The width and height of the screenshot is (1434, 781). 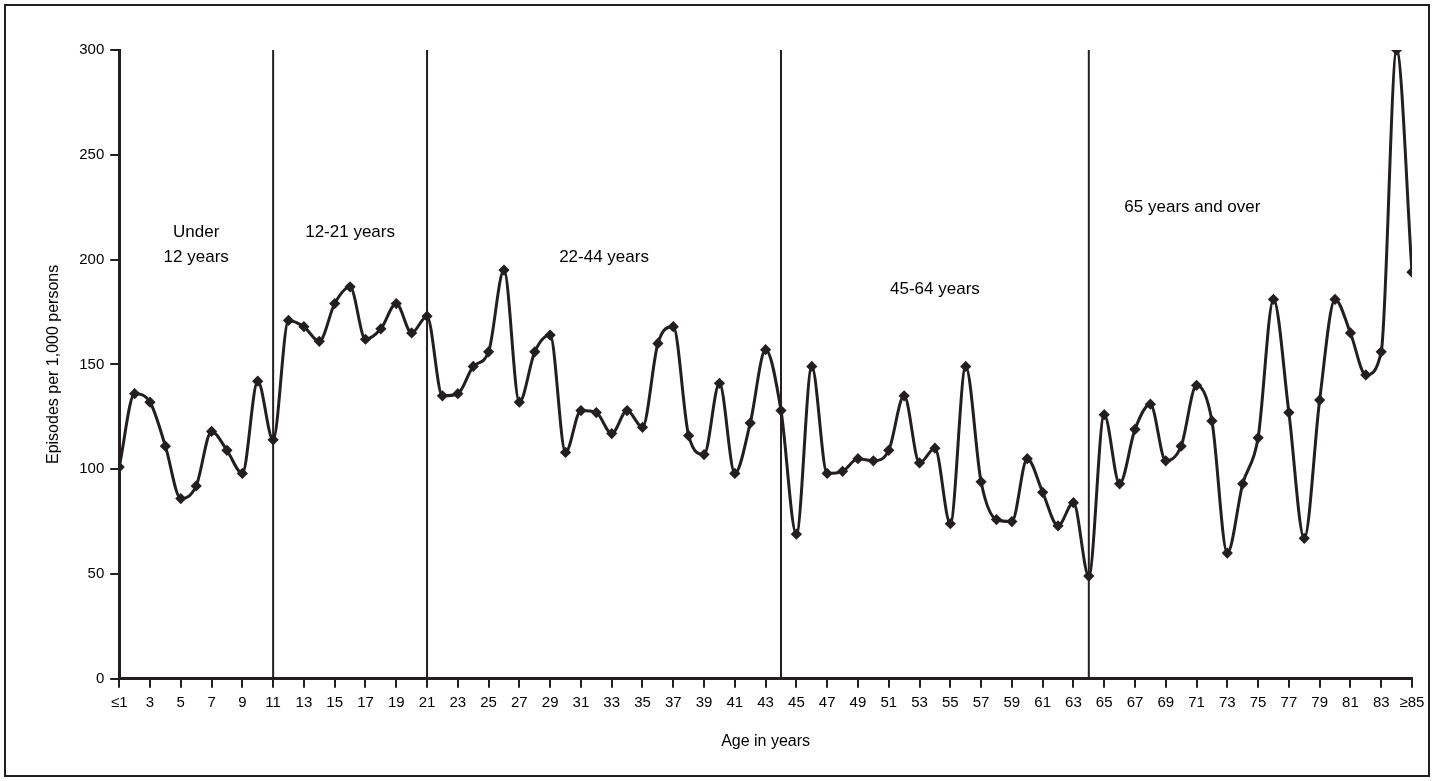 What do you see at coordinates (858, 701) in the screenshot?
I see `x-tick-label: 49` at bounding box center [858, 701].